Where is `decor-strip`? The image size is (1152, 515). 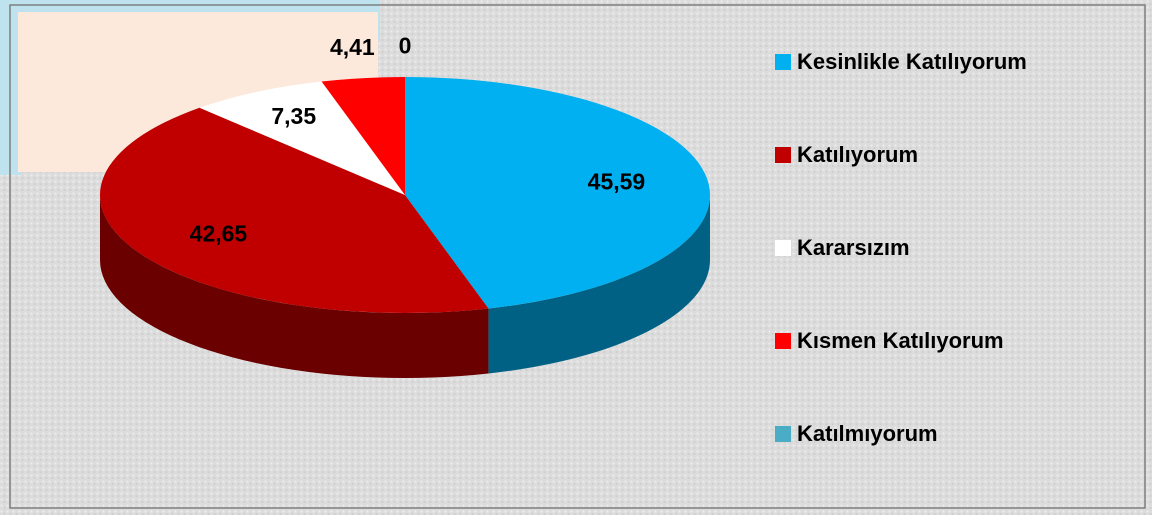
decor-strip is located at coordinates (11, 87).